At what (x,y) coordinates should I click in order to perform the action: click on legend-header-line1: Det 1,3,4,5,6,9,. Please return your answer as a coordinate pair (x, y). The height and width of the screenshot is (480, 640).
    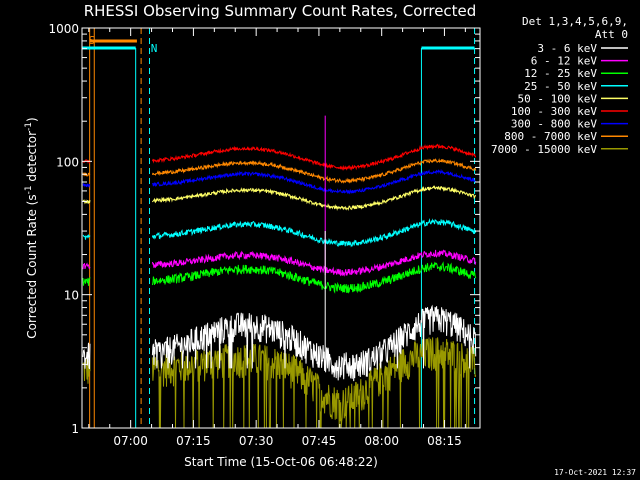
    Looking at the image, I should click on (575, 21).